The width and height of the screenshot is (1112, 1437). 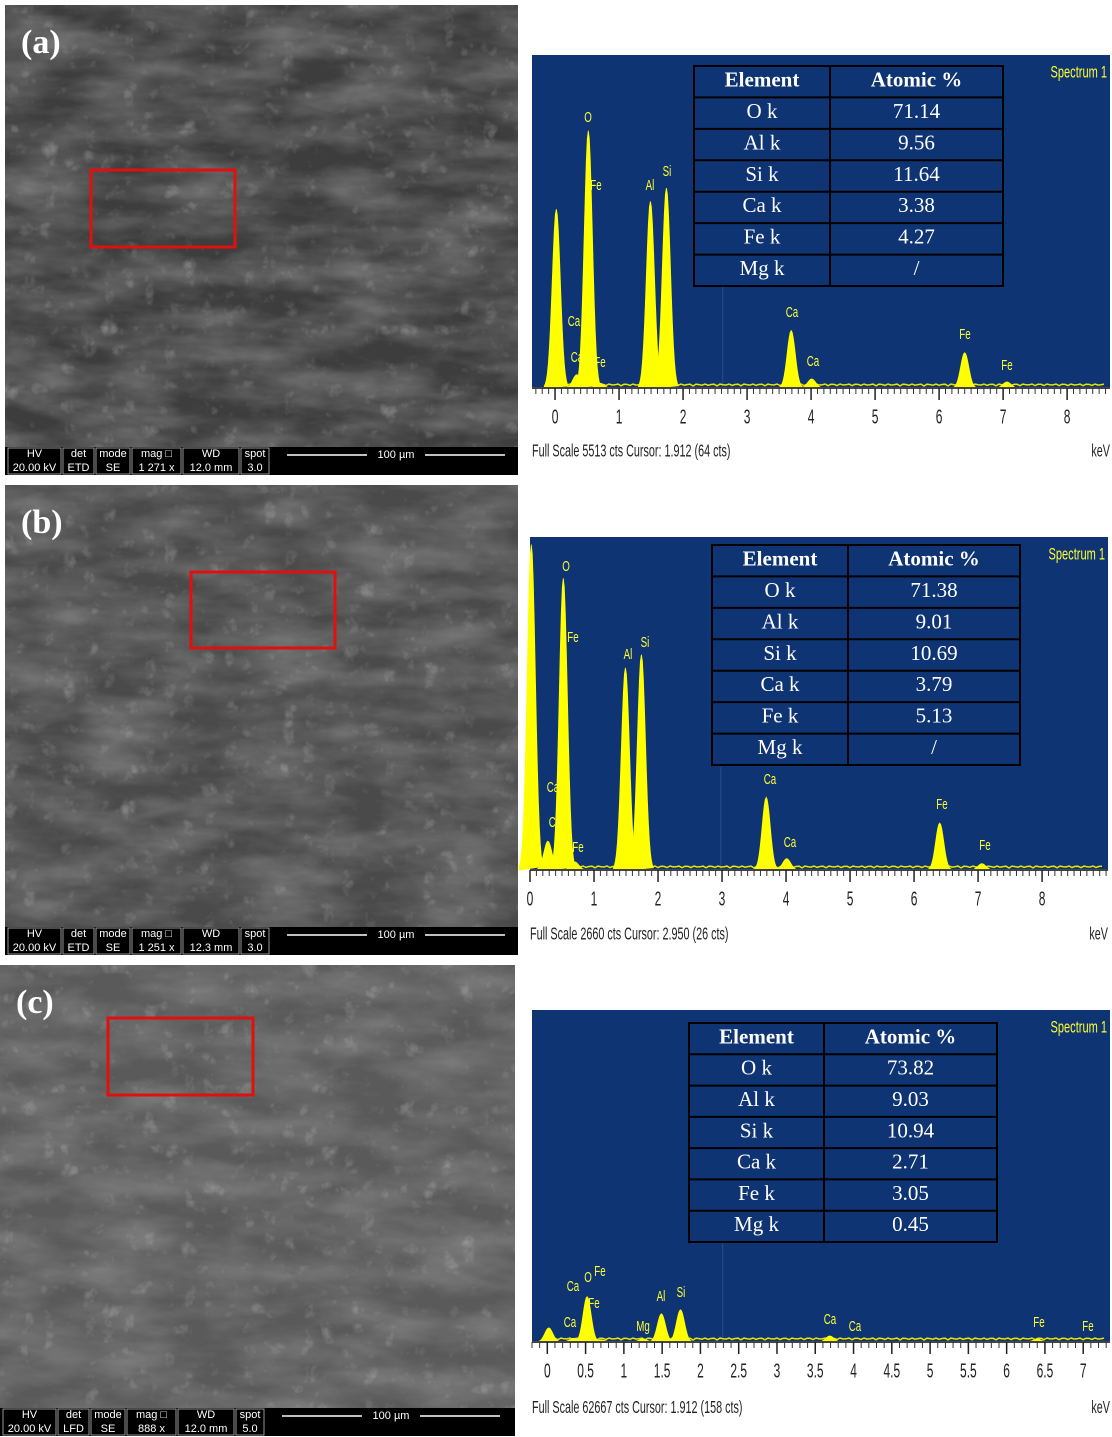 I want to click on selection-box, so click(x=263, y=610).